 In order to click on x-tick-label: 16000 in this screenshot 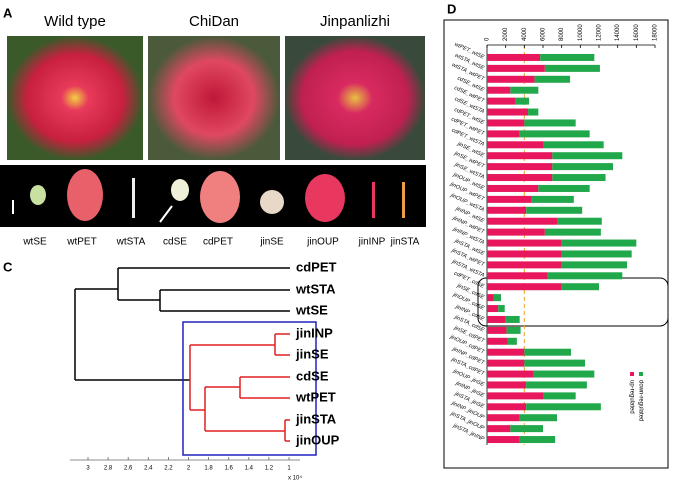, I will do `click(637, 32)`.